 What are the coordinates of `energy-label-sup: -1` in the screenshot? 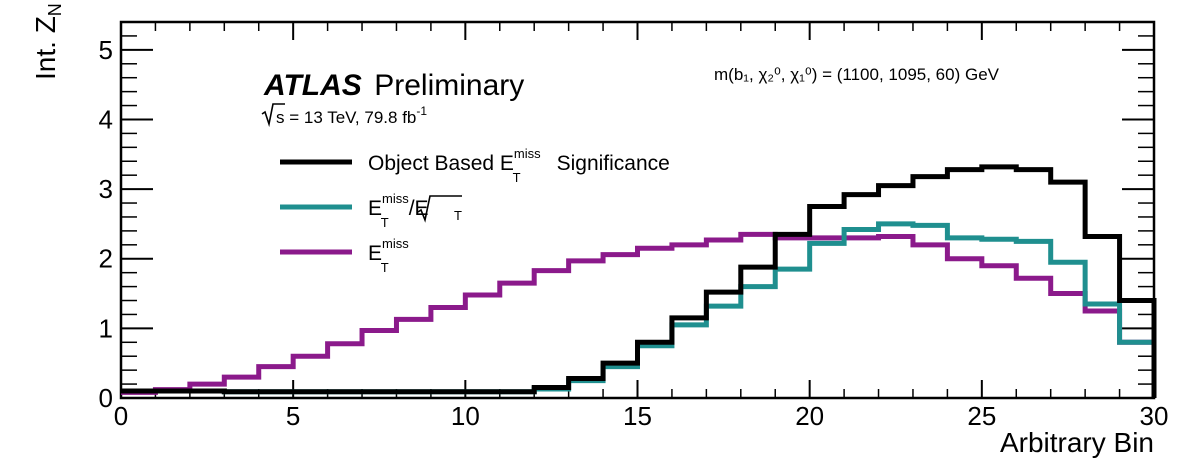 It's located at (421, 111).